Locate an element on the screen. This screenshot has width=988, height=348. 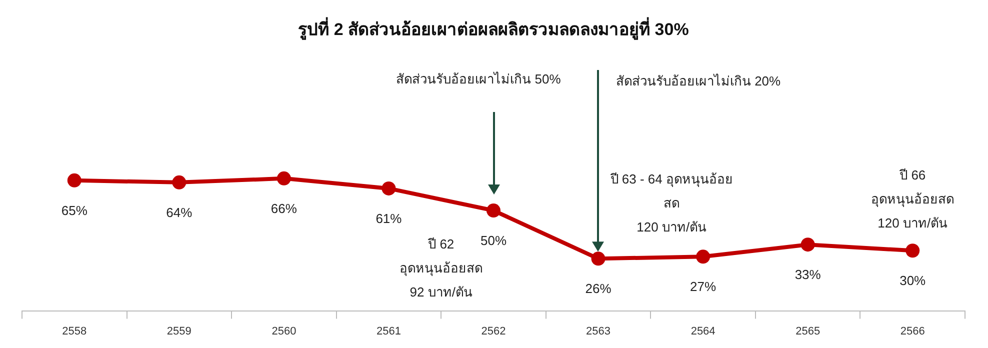
data-label: 26% is located at coordinates (598, 288).